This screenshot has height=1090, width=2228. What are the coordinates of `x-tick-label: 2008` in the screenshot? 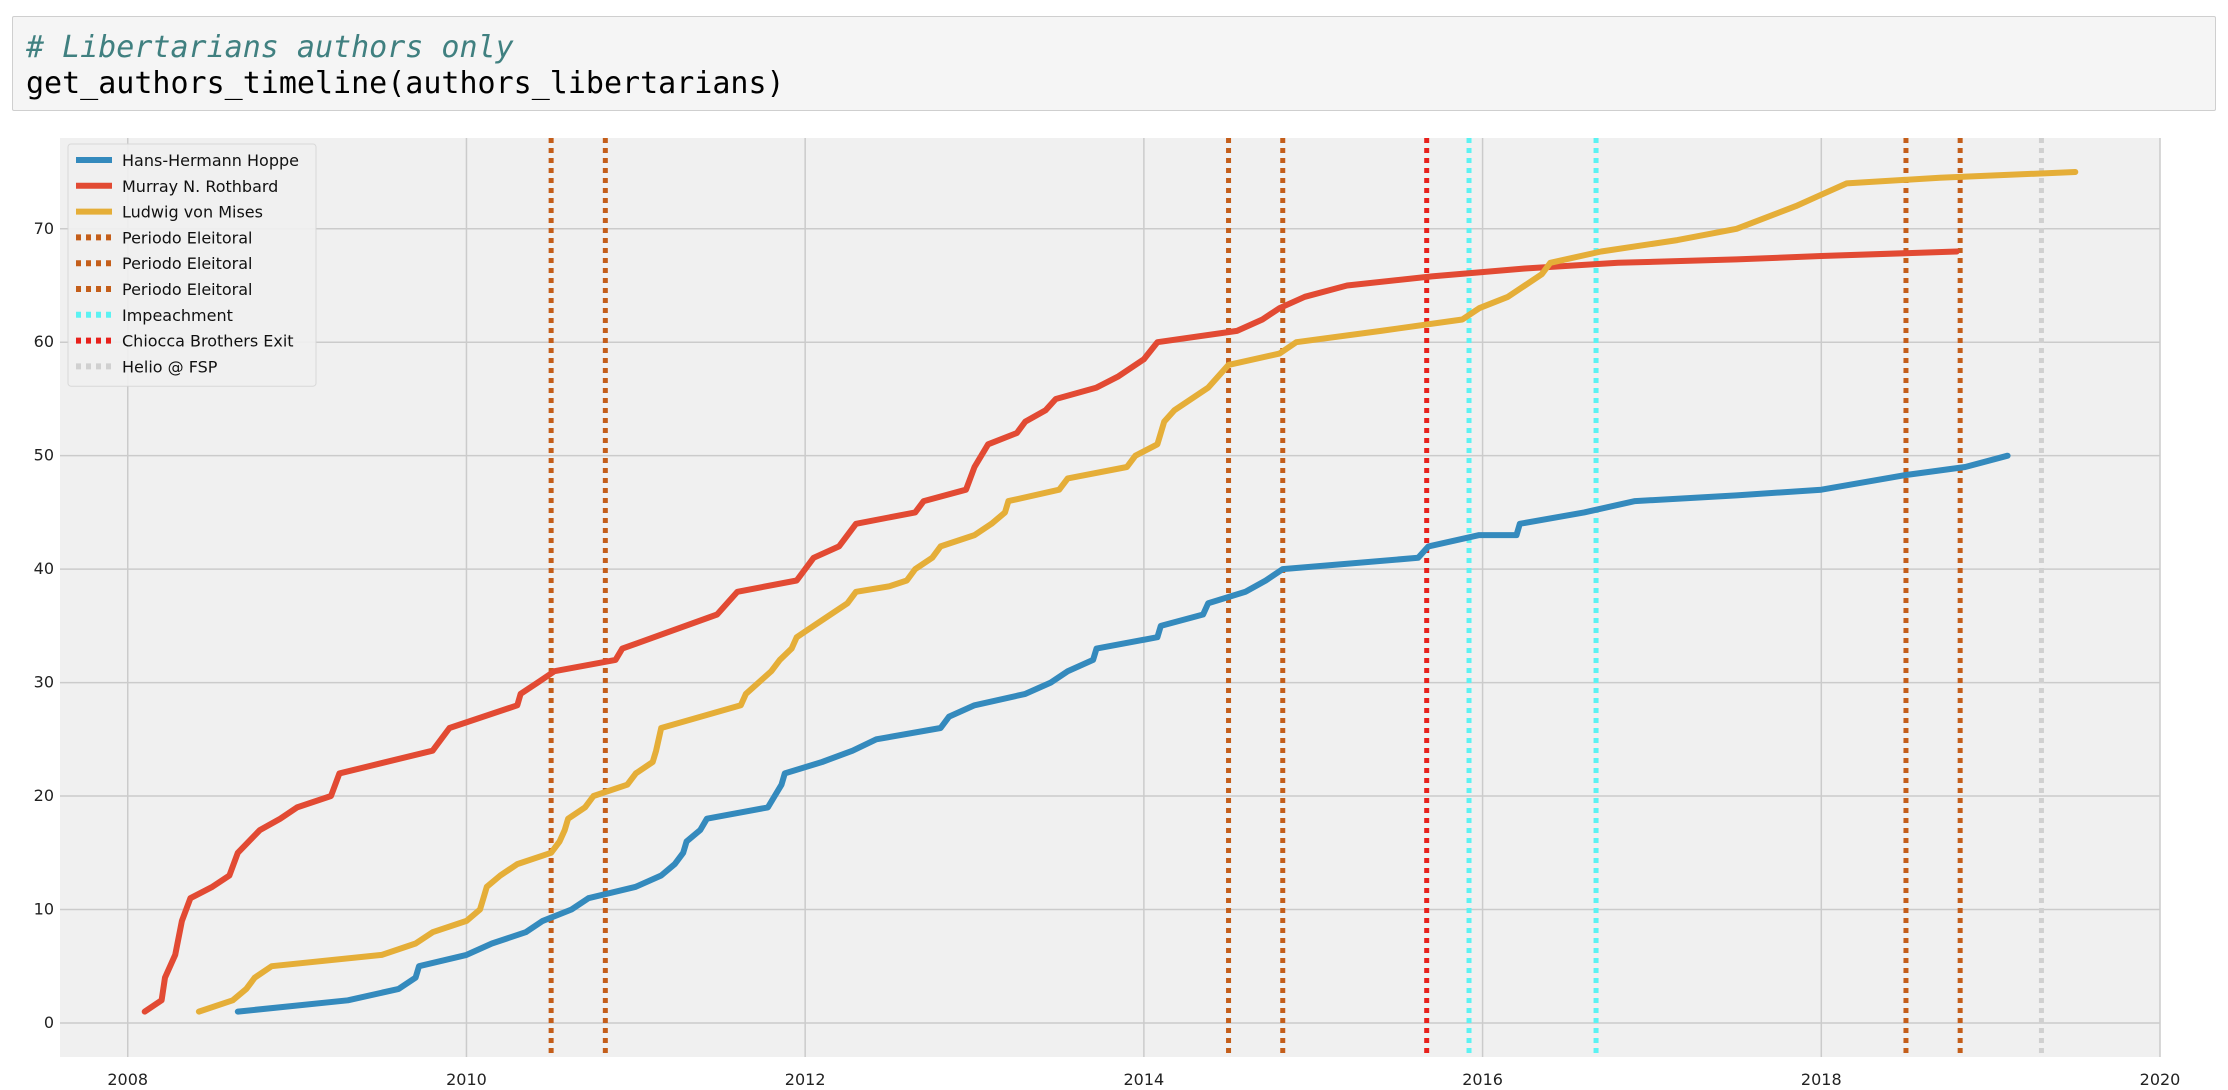 It's located at (127, 1078).